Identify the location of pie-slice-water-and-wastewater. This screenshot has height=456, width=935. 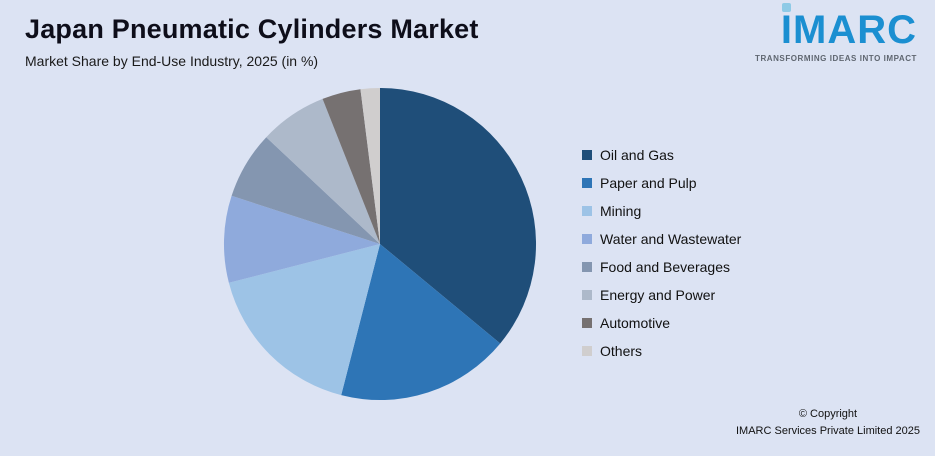
(301, 239).